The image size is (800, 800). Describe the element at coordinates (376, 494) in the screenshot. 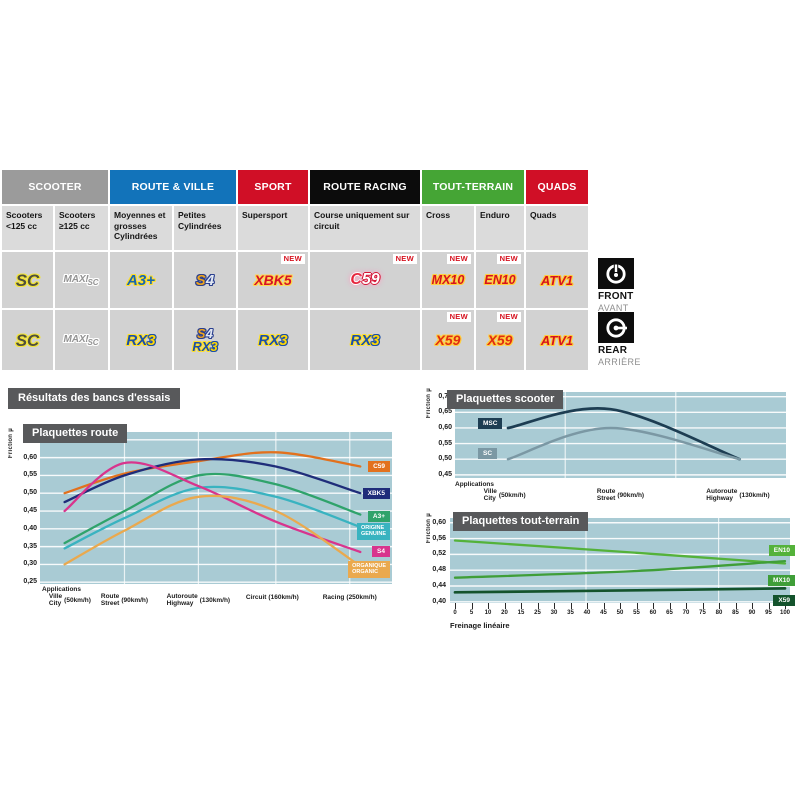

I see `series-badge-xbk5: XBK5` at that location.